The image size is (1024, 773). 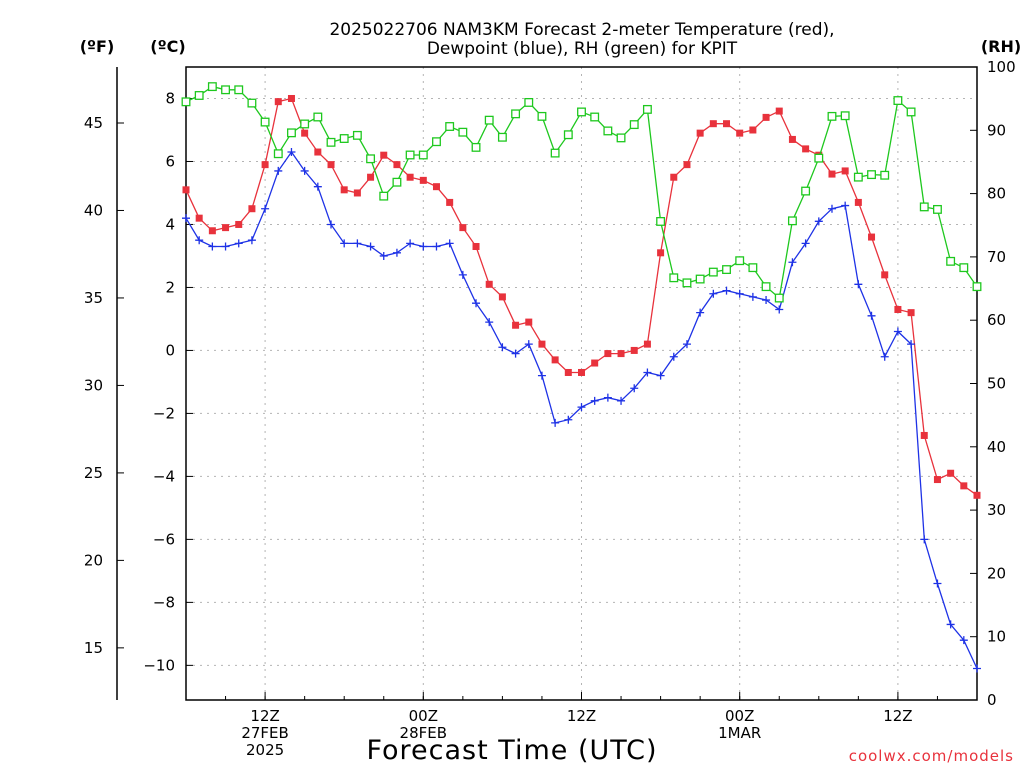 I want to click on celsius-tick-label: −8, so click(x=164, y=602).